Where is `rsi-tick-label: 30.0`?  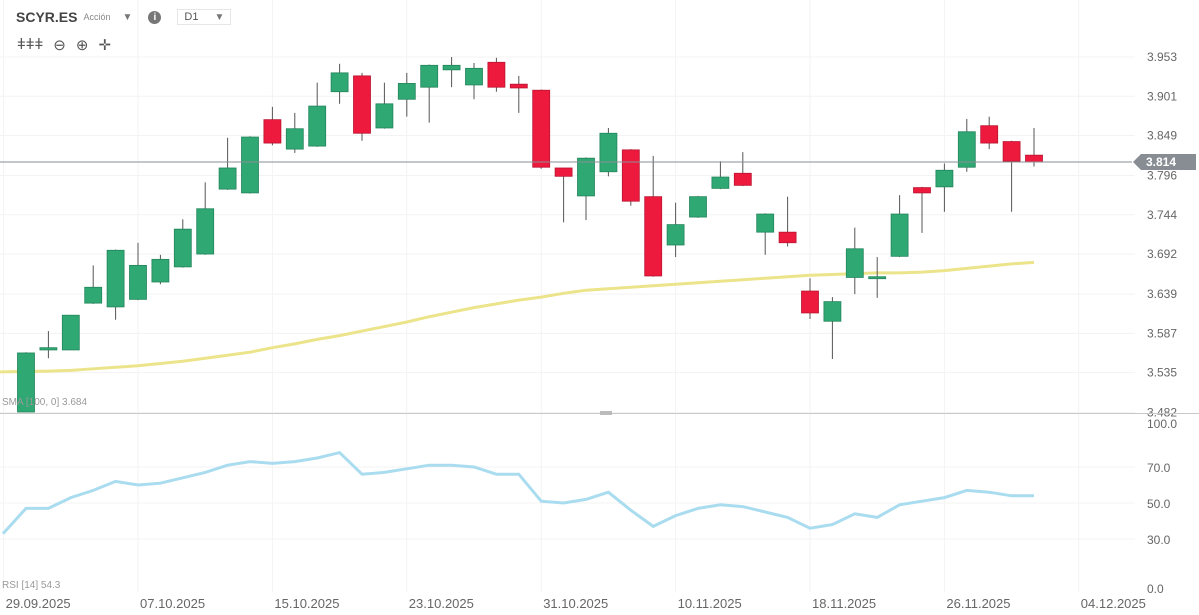
rsi-tick-label: 30.0 is located at coordinates (1159, 540).